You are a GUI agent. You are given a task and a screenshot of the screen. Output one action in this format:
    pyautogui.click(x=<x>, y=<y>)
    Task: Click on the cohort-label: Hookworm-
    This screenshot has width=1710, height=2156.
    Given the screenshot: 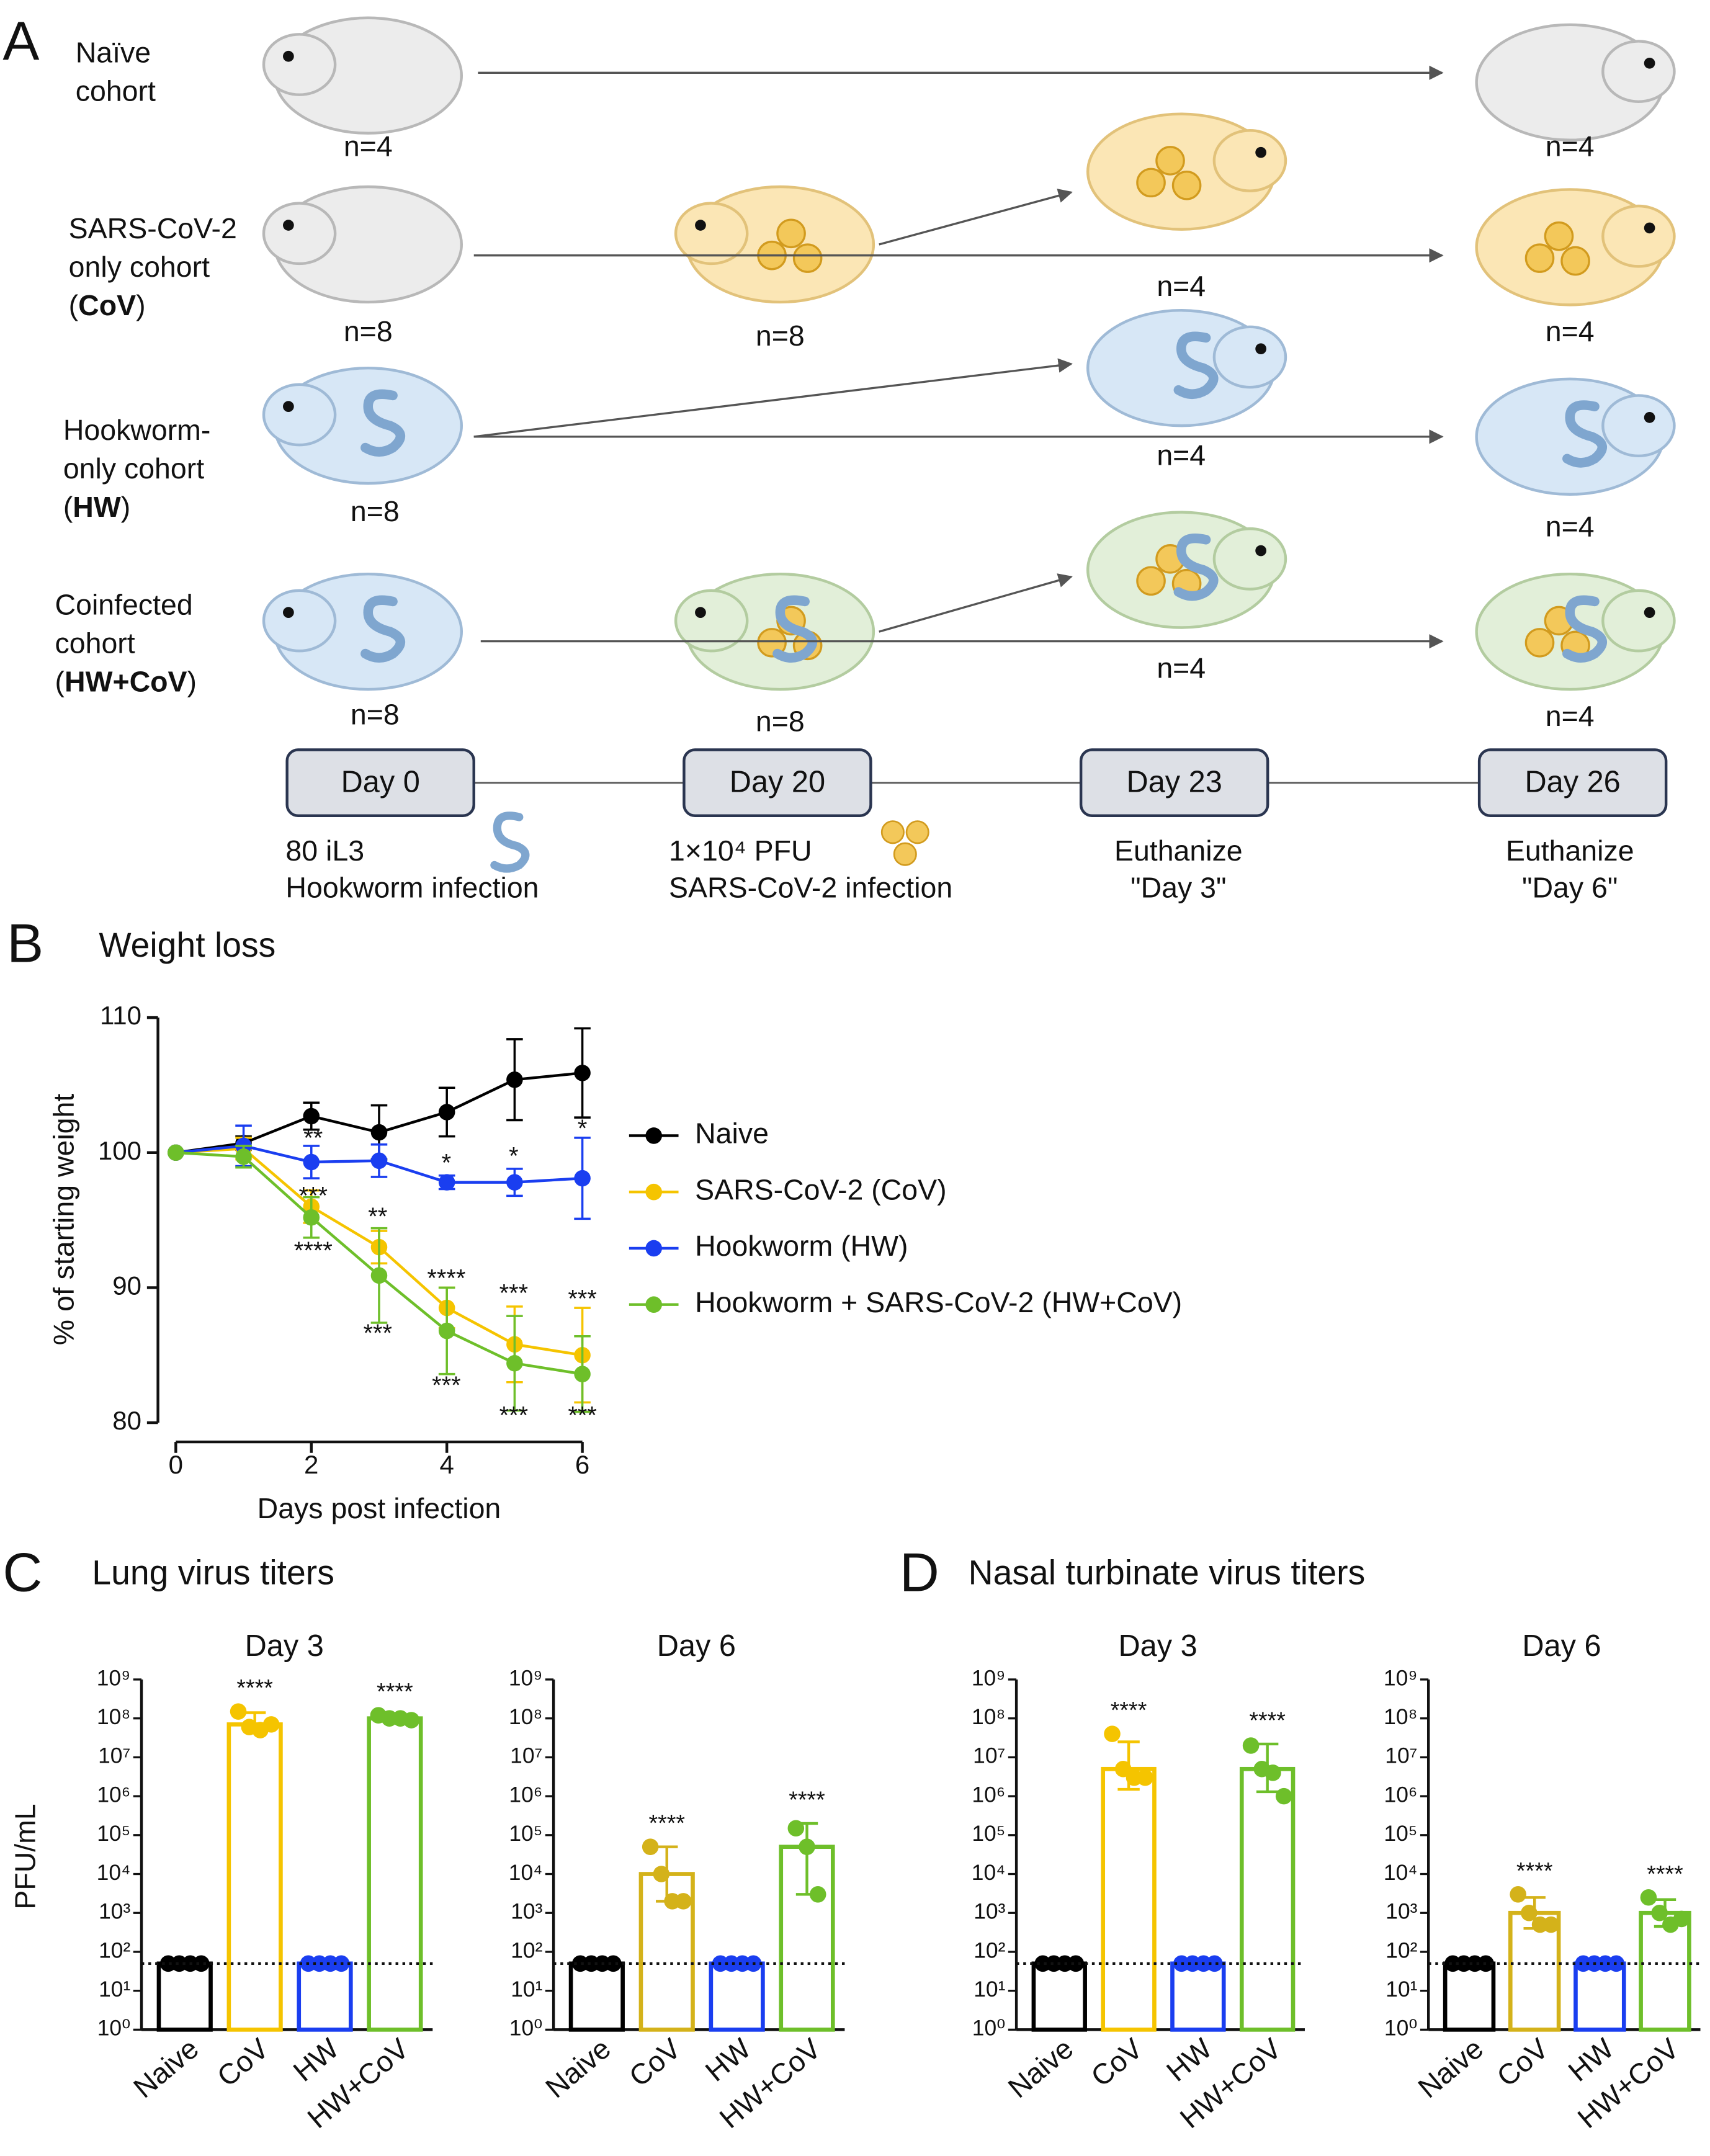 What is the action you would take?
    pyautogui.click(x=137, y=430)
    